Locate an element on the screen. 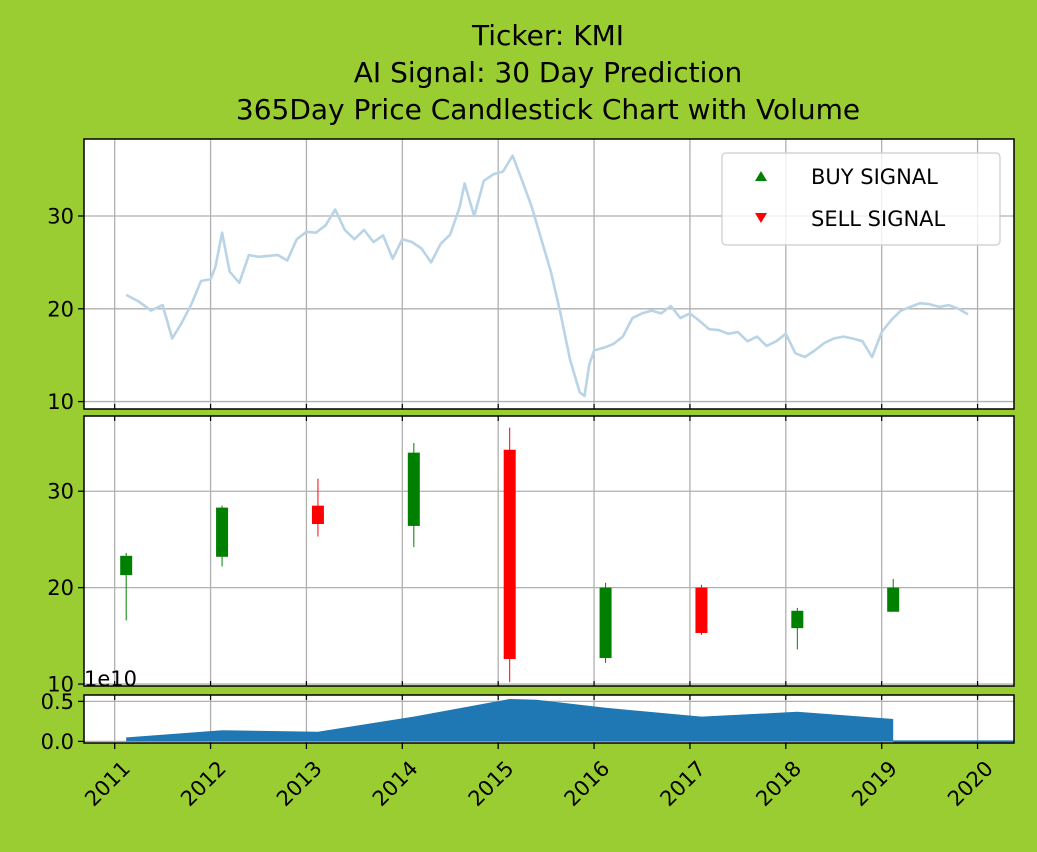  candlestick-y-axis: 10 20 30 is located at coordinates (65, 588).